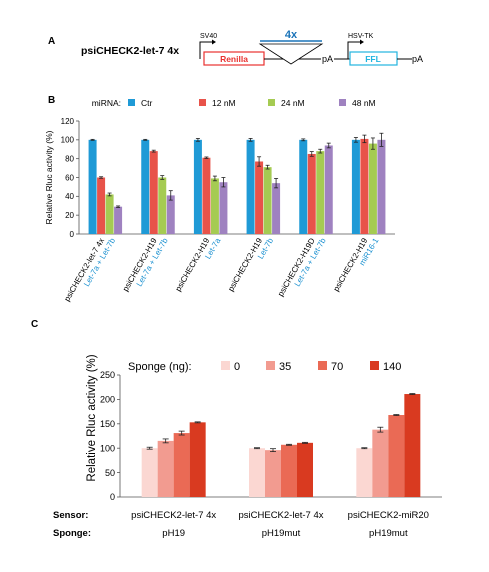  I want to click on chart-c-sponge-row-label: Sponge:, so click(72, 533).